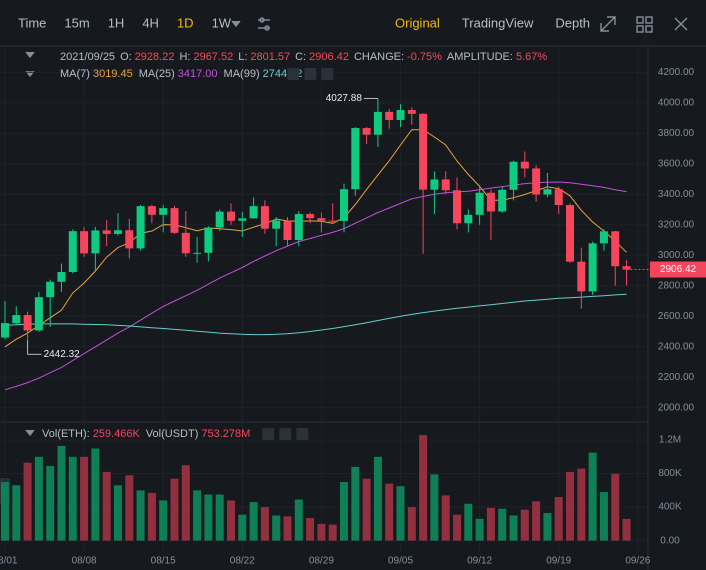 The width and height of the screenshot is (706, 570). Describe the element at coordinates (185, 22) in the screenshot. I see `interval-button: 1D` at that location.